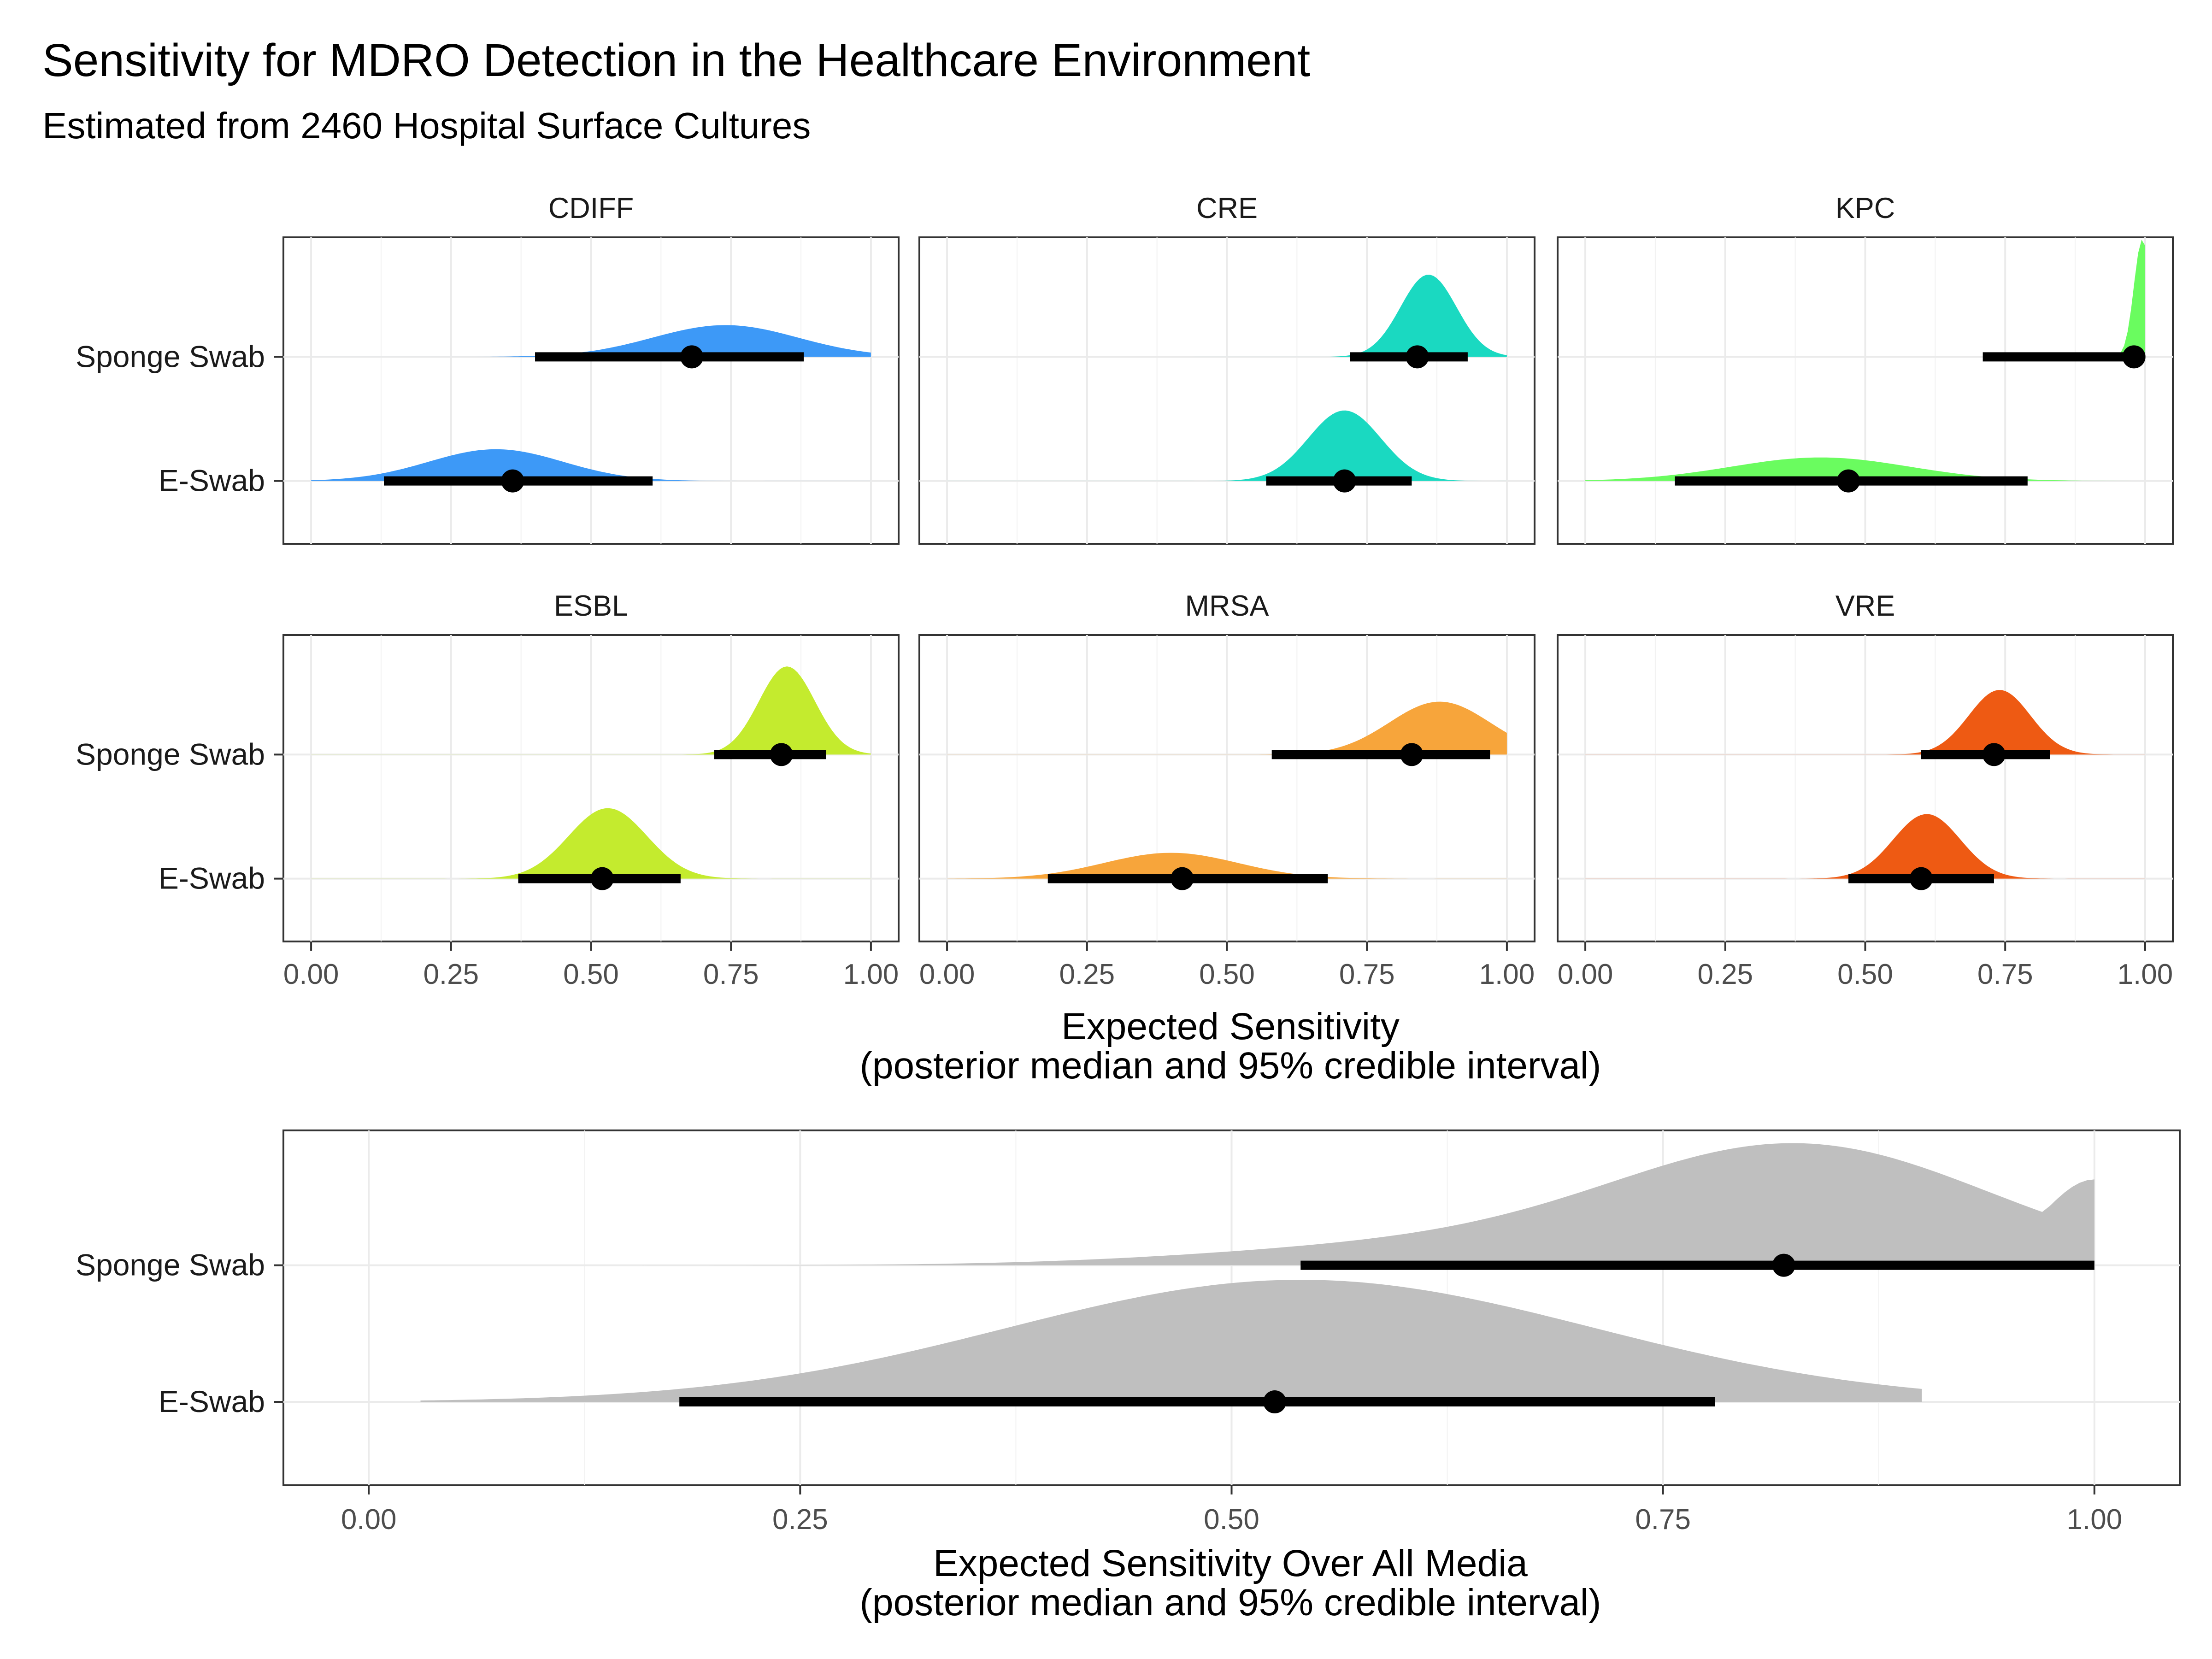 The width and height of the screenshot is (2212, 1659). What do you see at coordinates (591, 208) in the screenshot?
I see `facet-strip-label: CDIFF` at bounding box center [591, 208].